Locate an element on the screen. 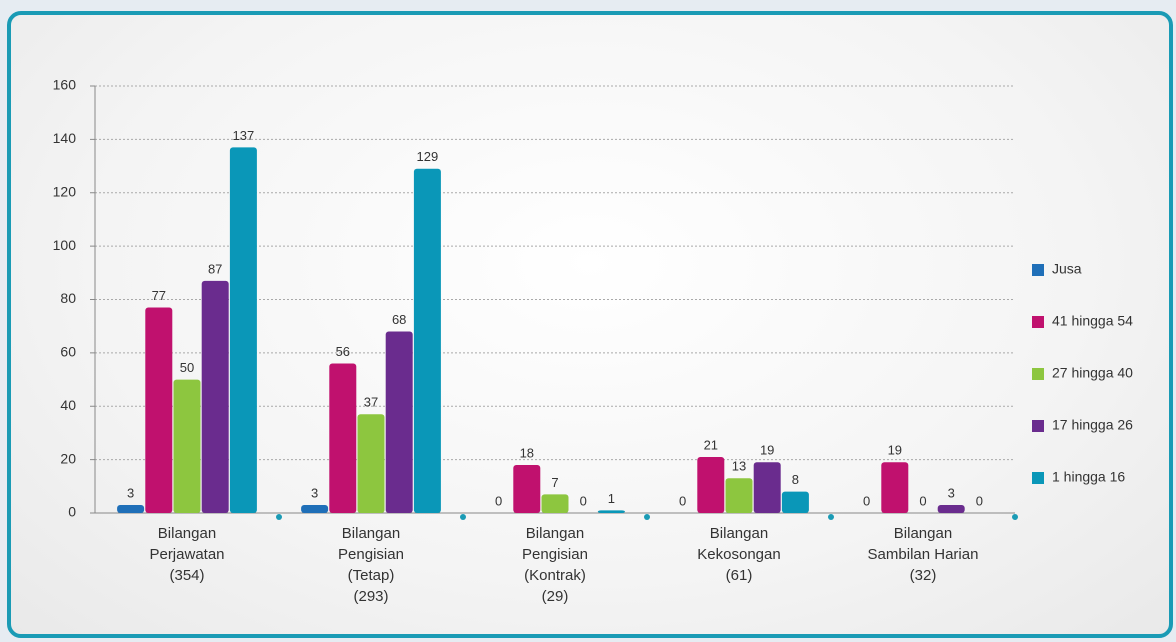  x-tick-label: Perjawatan is located at coordinates (186, 554).